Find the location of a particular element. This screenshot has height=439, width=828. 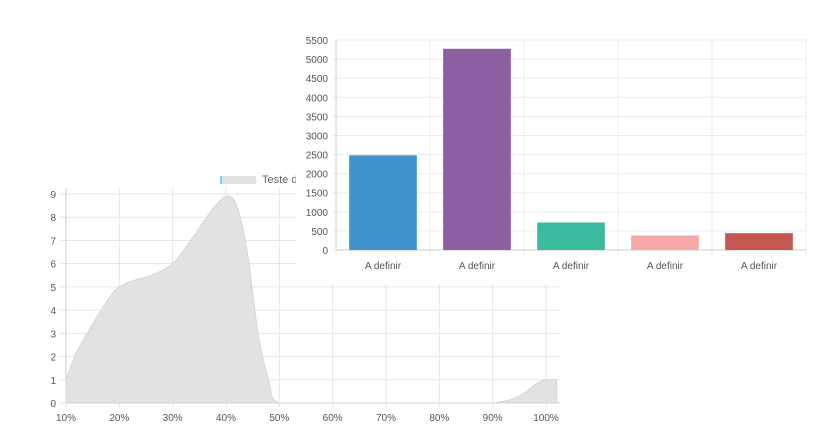

bar-y-tick-label: 500 is located at coordinates (319, 232).